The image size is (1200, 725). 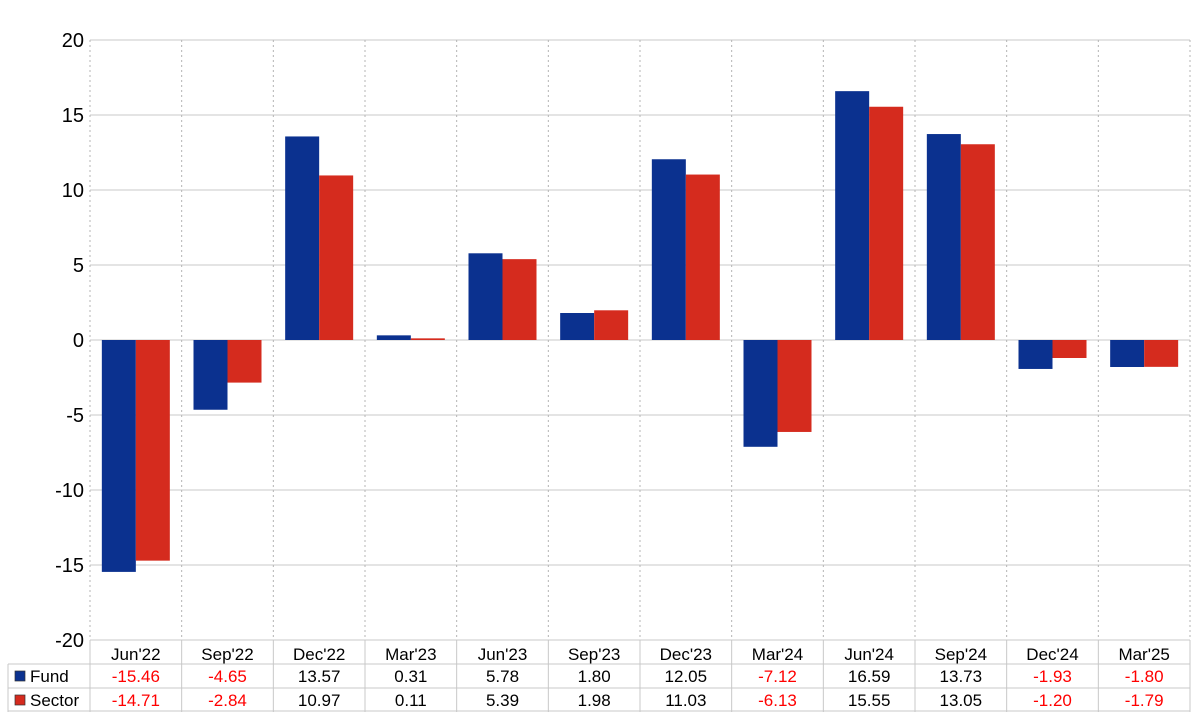 What do you see at coordinates (227, 654) in the screenshot?
I see `x-tick-label: Sep'22` at bounding box center [227, 654].